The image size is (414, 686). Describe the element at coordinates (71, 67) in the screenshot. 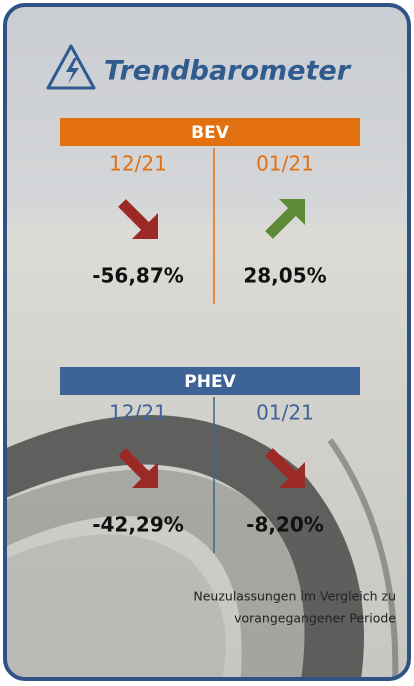

I see `warning-icon` at that location.